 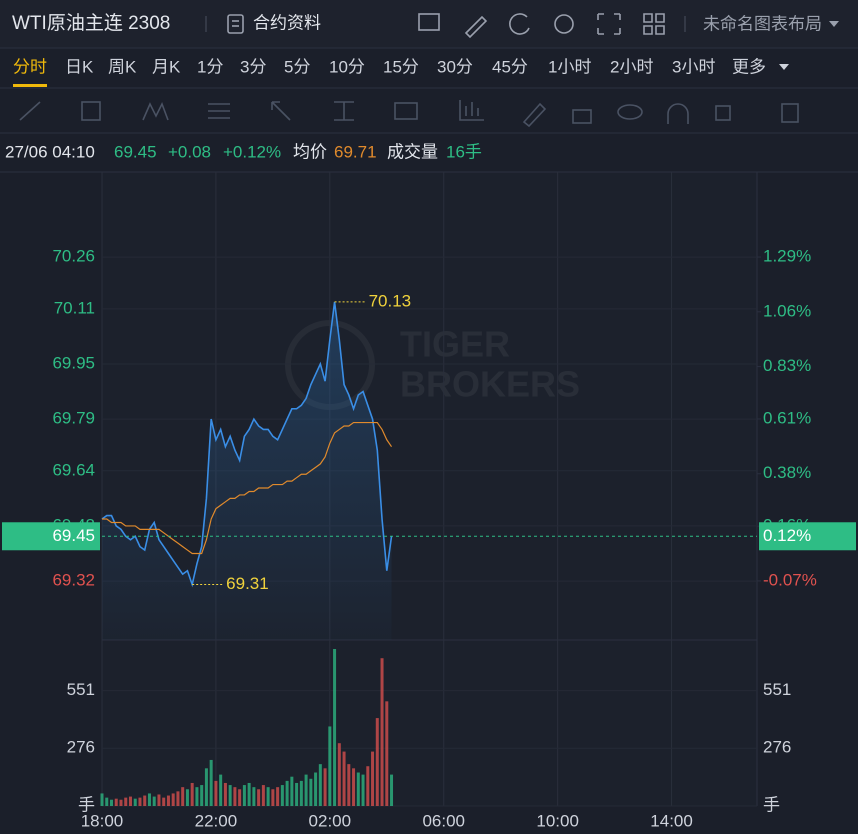 What do you see at coordinates (471, 110) in the screenshot?
I see `range-tool` at bounding box center [471, 110].